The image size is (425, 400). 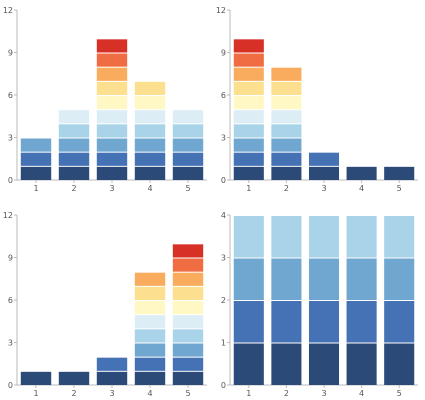 What do you see at coordinates (223, 300) in the screenshot?
I see `y-tick-label: 2` at bounding box center [223, 300].